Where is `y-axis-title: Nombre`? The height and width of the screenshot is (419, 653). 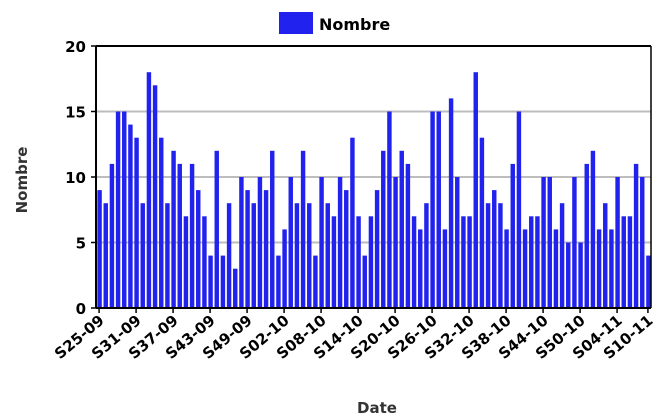
y-axis-title: Nombre is located at coordinates (22, 180).